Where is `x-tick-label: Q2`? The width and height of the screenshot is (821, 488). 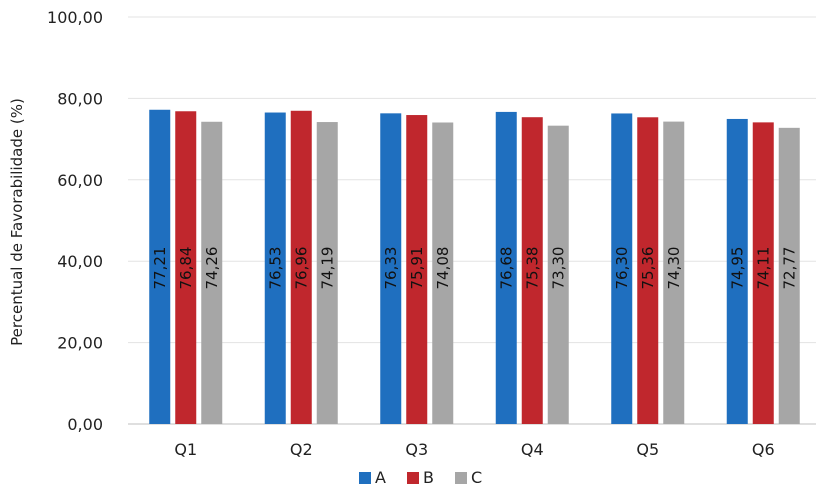
x-tick-label: Q2 is located at coordinates (301, 449).